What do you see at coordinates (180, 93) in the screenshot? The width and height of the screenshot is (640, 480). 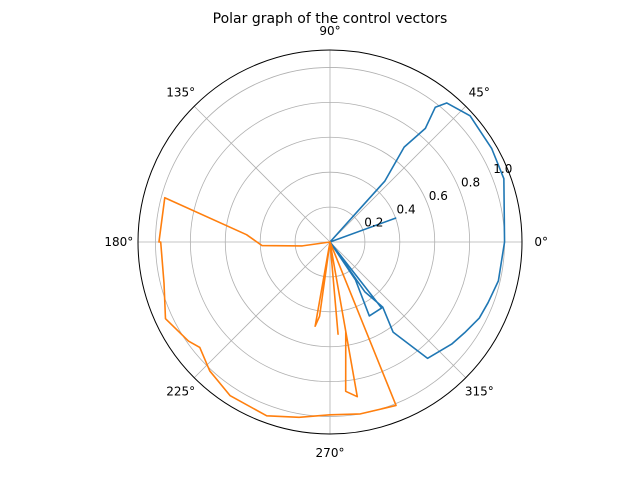 I see `angular-tick-label-3: 135°` at bounding box center [180, 93].